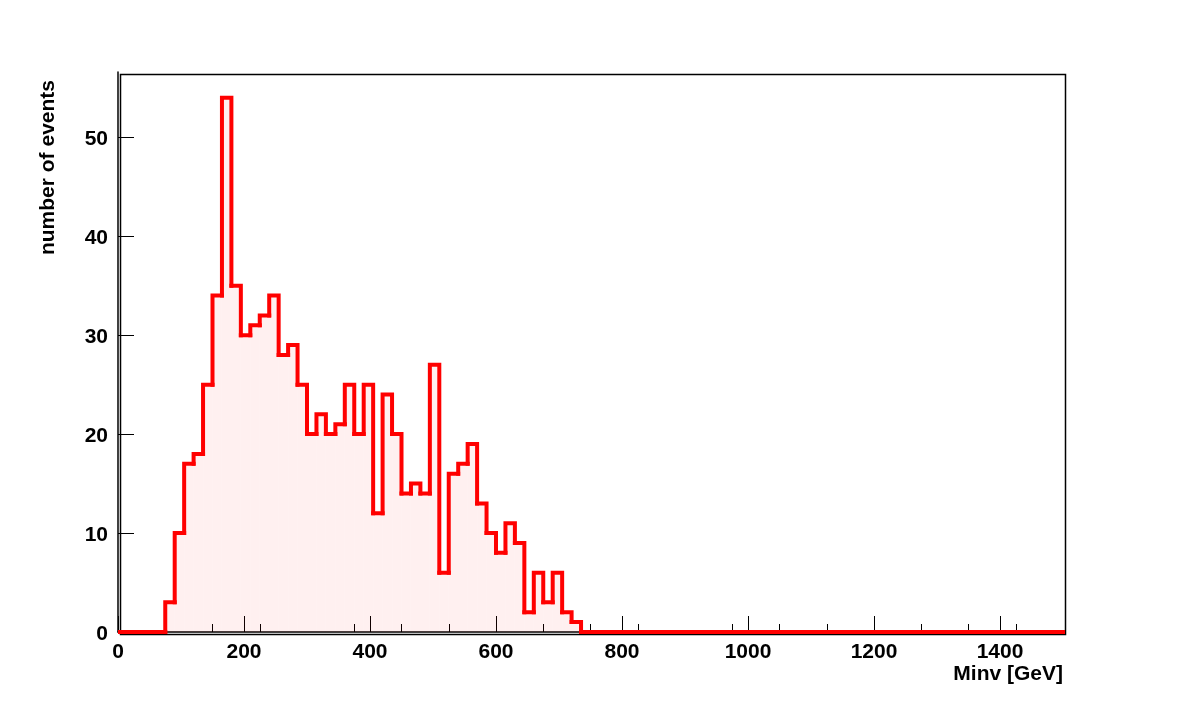 The width and height of the screenshot is (1182, 703). I want to click on x-tick-label: 200, so click(244, 650).